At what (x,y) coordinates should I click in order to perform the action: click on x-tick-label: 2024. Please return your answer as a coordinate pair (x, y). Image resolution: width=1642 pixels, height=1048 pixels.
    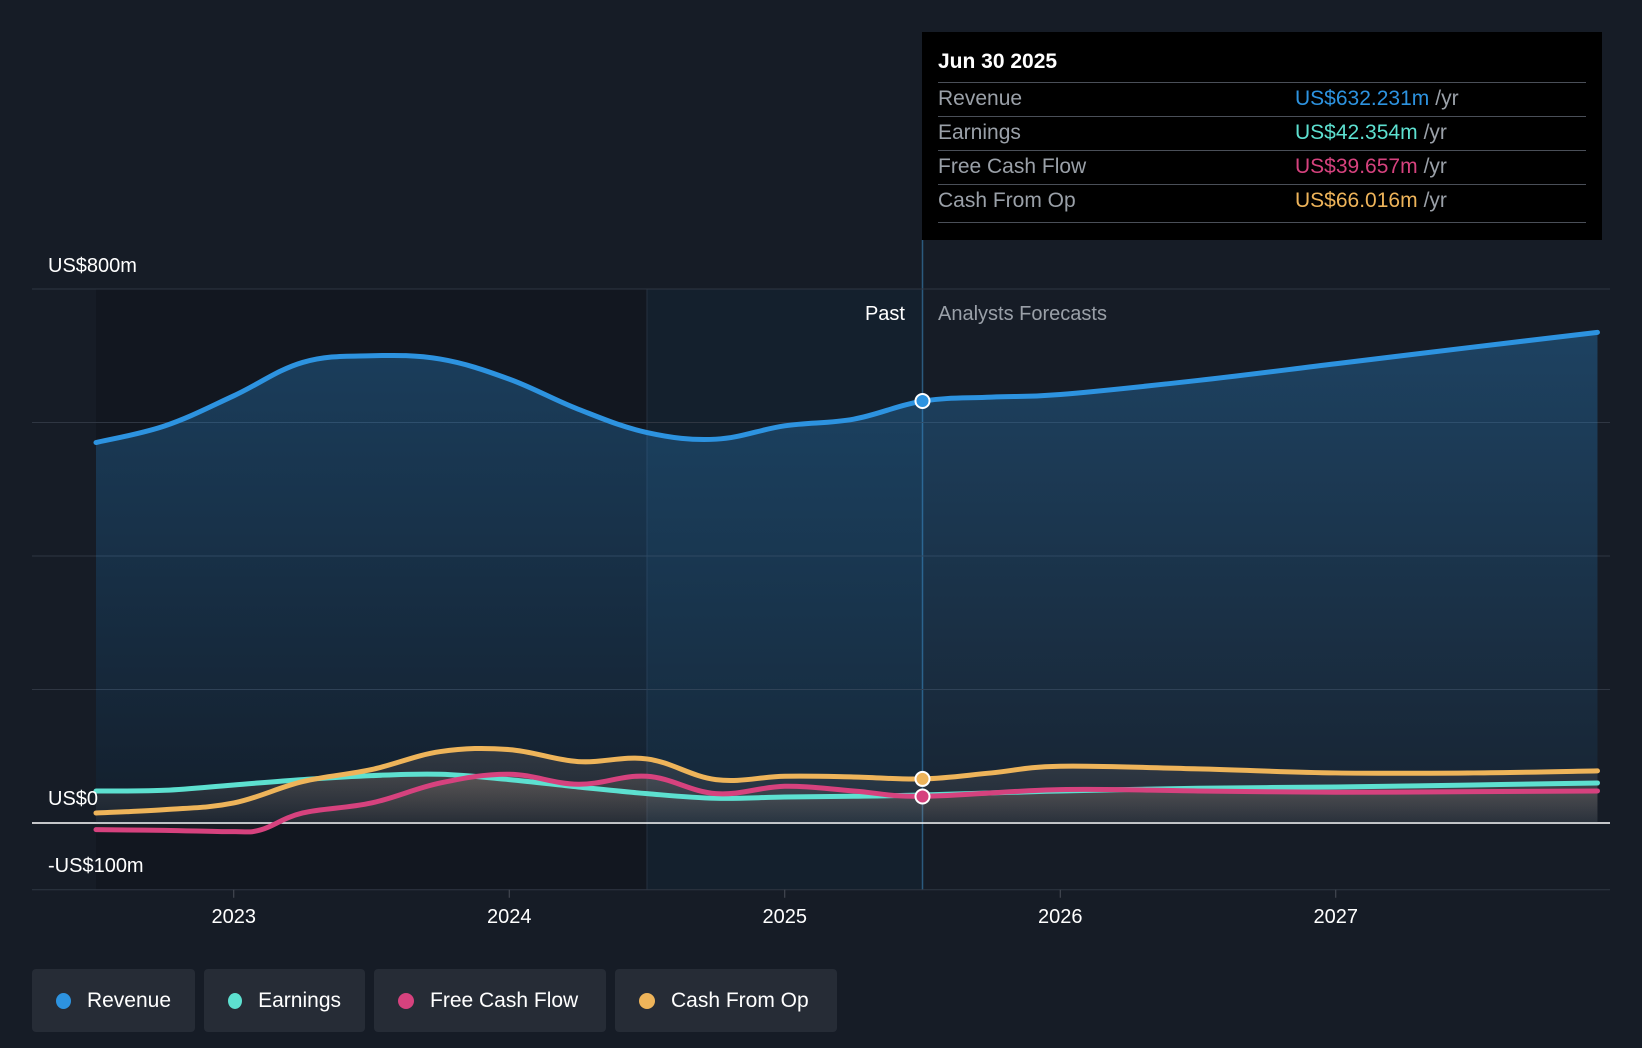
    Looking at the image, I should click on (509, 917).